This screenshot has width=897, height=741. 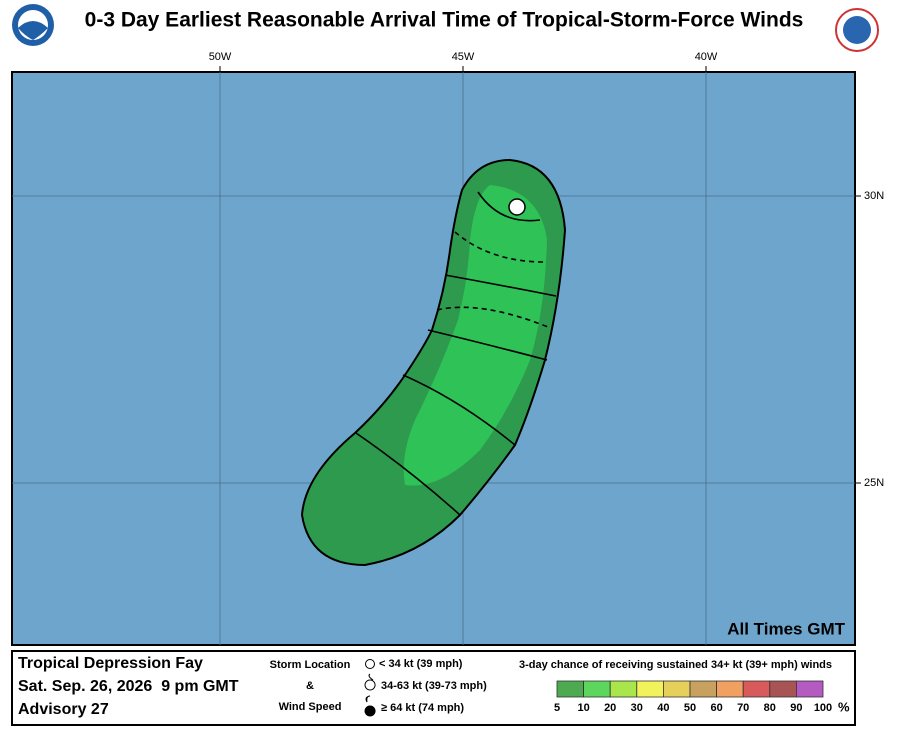 I want to click on legend-label: 80, so click(x=770, y=708).